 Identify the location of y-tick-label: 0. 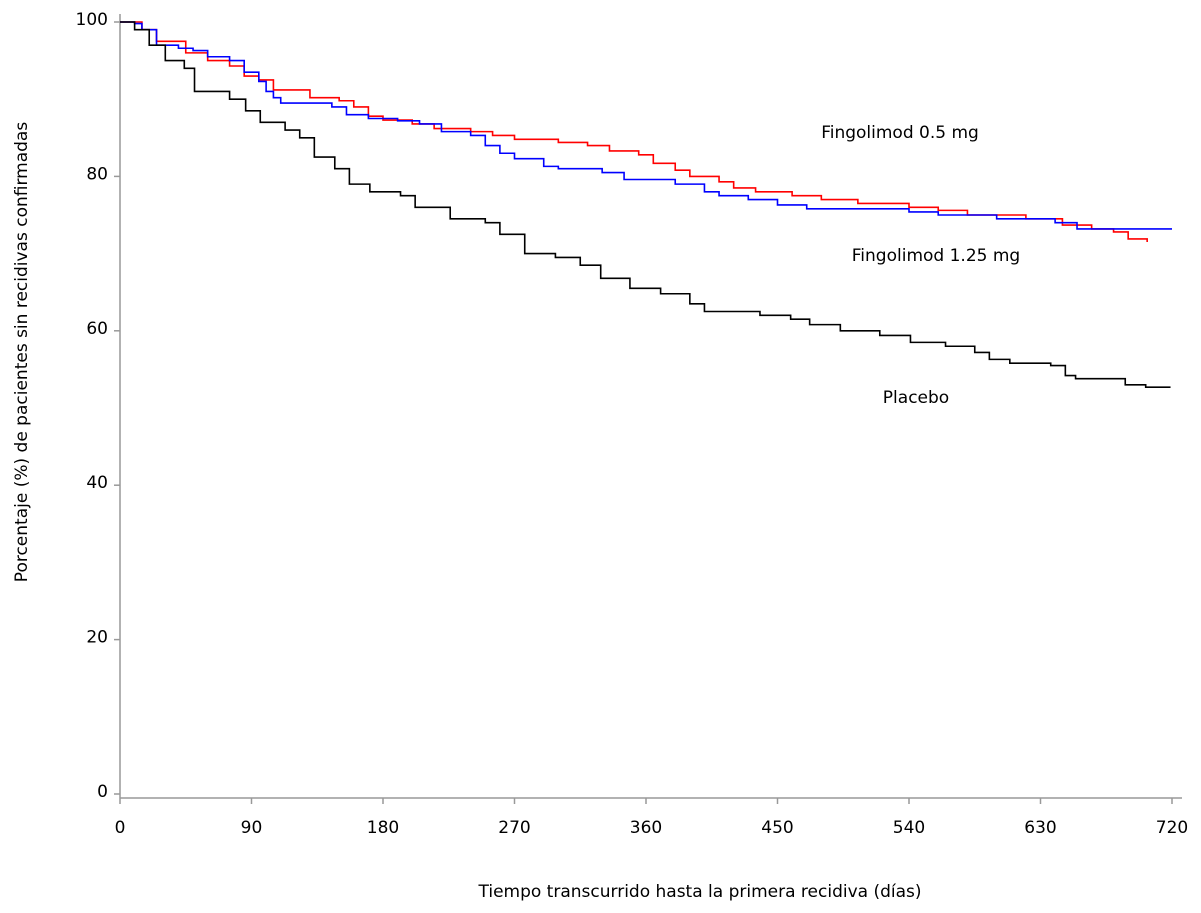
(102, 792).